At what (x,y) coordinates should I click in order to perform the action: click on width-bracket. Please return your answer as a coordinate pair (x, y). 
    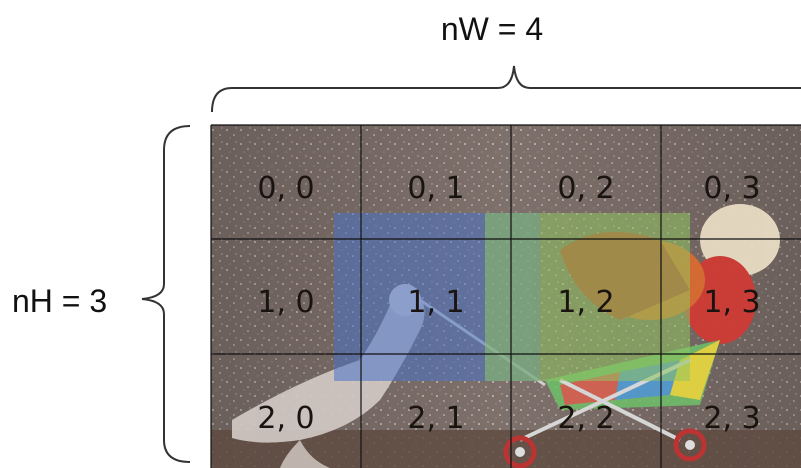
    Looking at the image, I should click on (506, 89).